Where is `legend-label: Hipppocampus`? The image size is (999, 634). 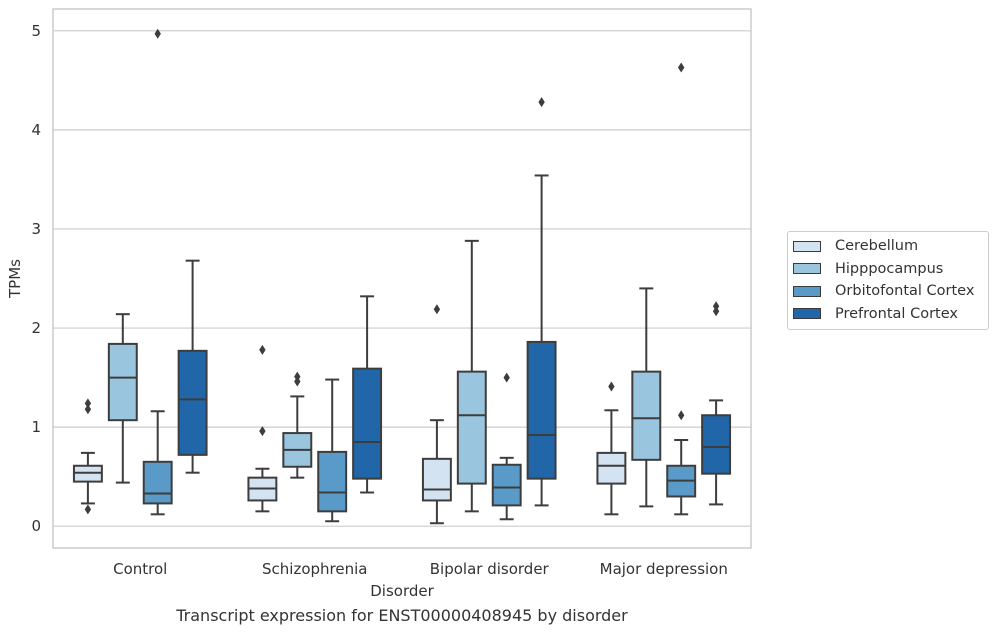
legend-label: Hipppocampus is located at coordinates (889, 268).